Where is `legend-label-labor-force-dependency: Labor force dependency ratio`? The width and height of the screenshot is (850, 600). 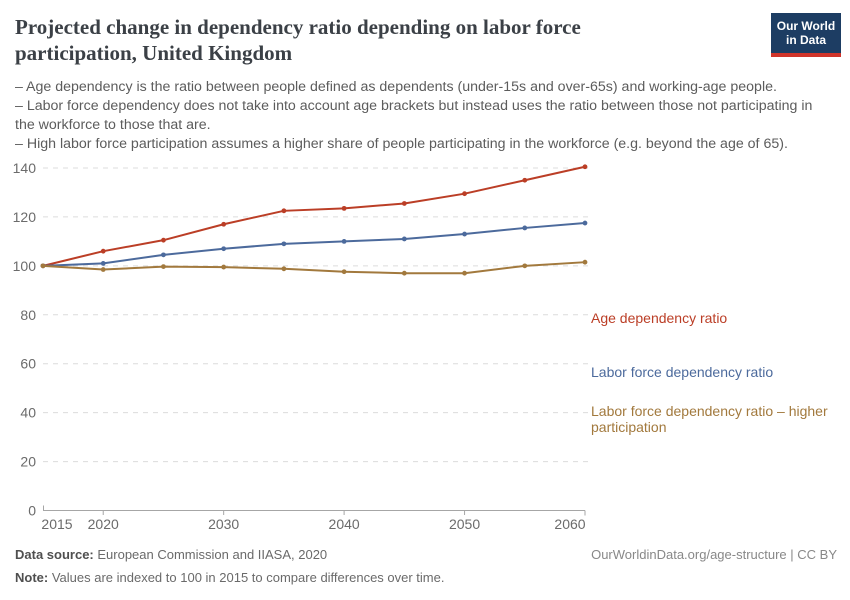
legend-label-labor-force-dependency: Labor force dependency ratio is located at coordinates (682, 372).